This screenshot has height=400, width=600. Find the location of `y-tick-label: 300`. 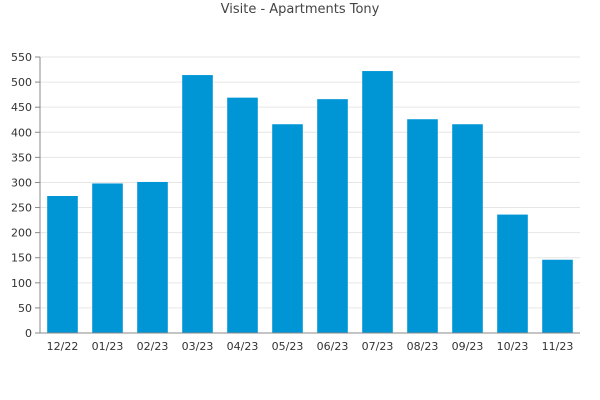

y-tick-label: 300 is located at coordinates (21, 182).